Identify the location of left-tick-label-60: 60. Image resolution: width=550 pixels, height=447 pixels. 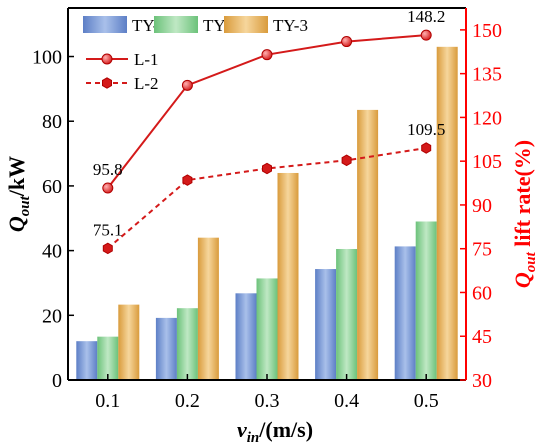
(52, 187).